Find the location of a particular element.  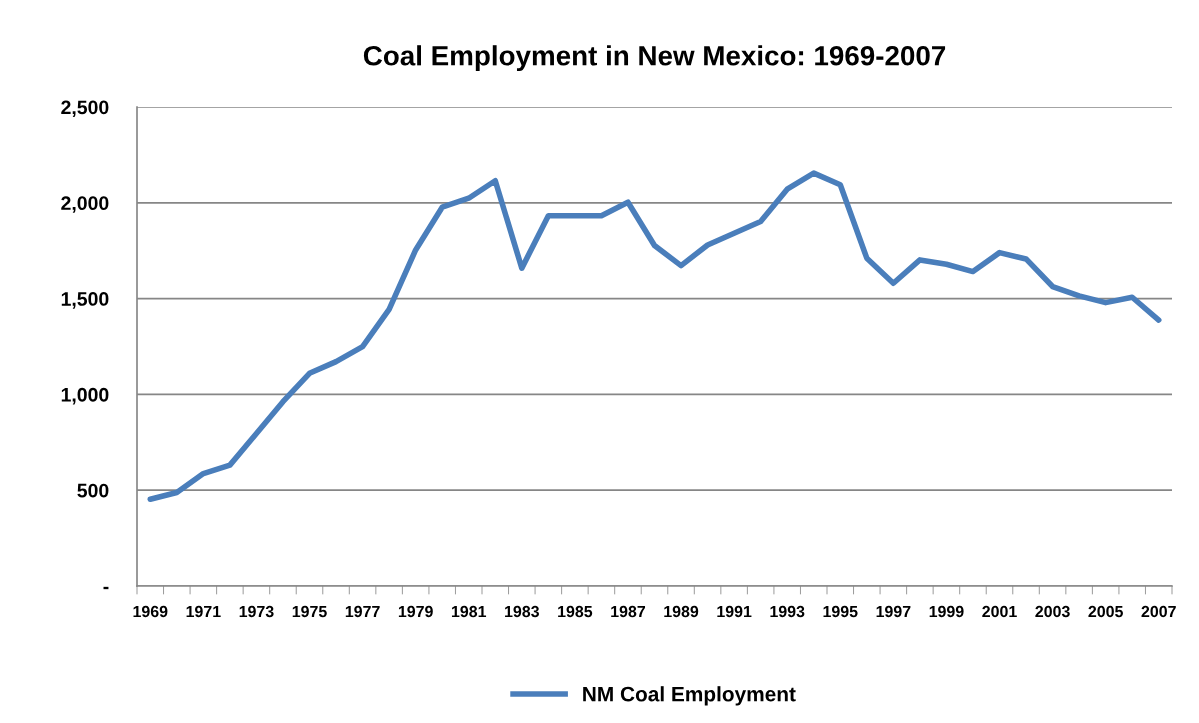

y-tick-label: 500 is located at coordinates (93, 490).